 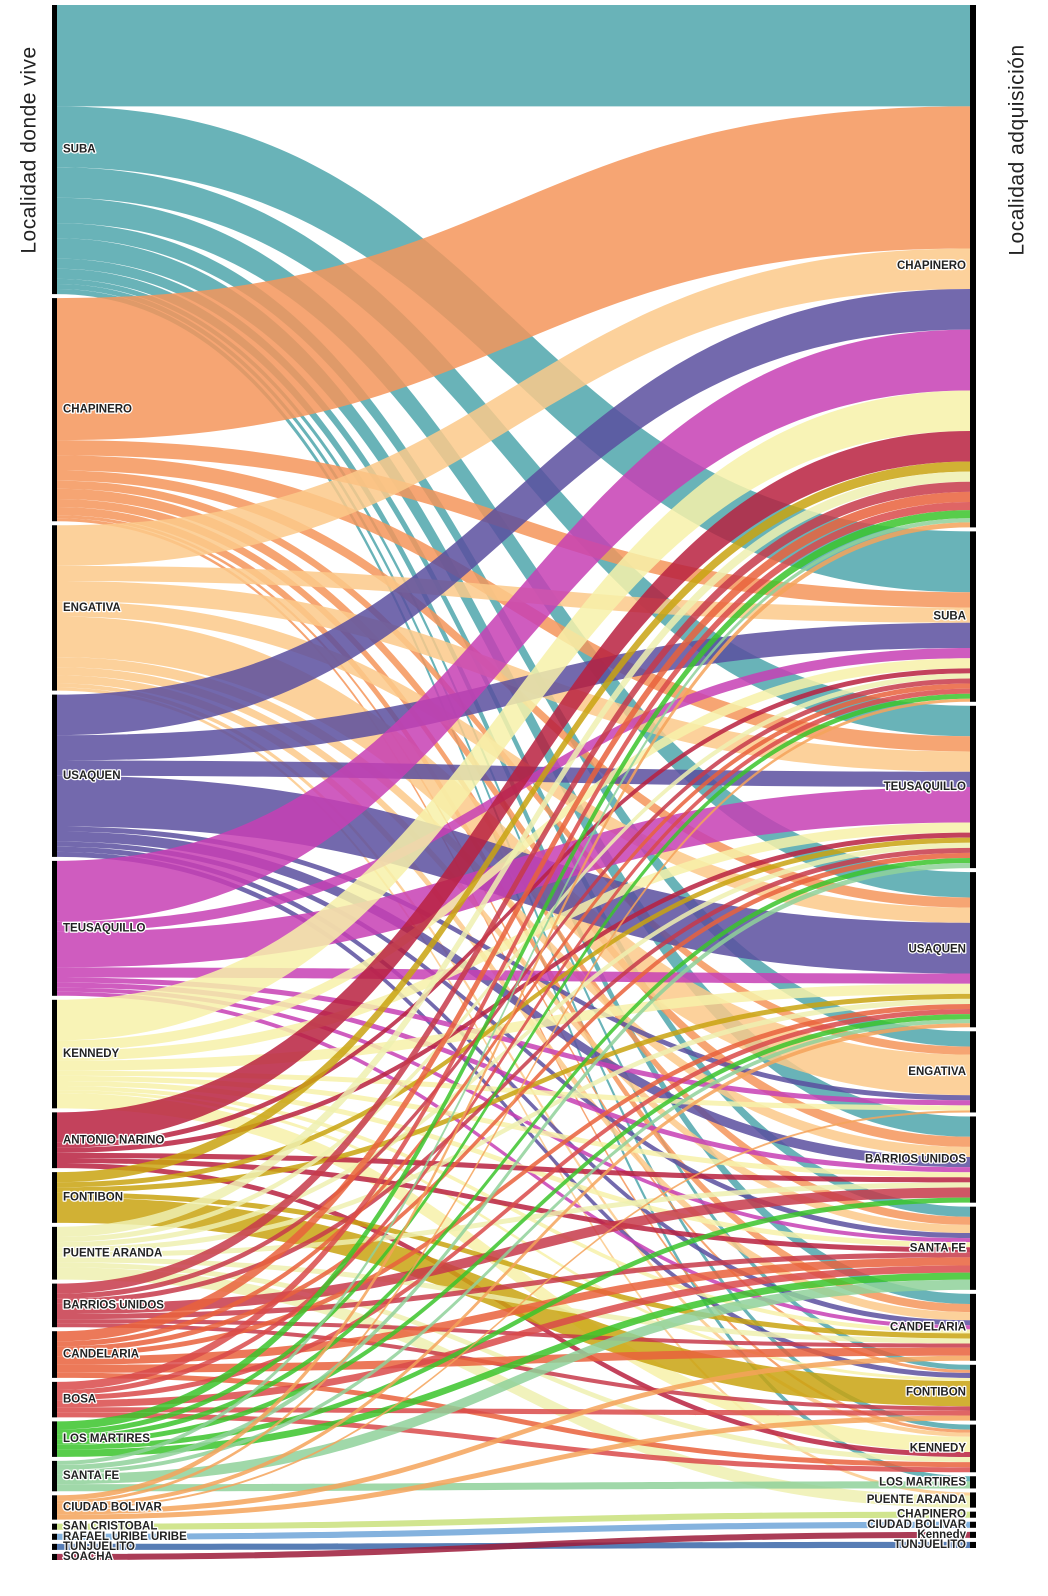 I want to click on target-label: SUBA, so click(x=949, y=617).